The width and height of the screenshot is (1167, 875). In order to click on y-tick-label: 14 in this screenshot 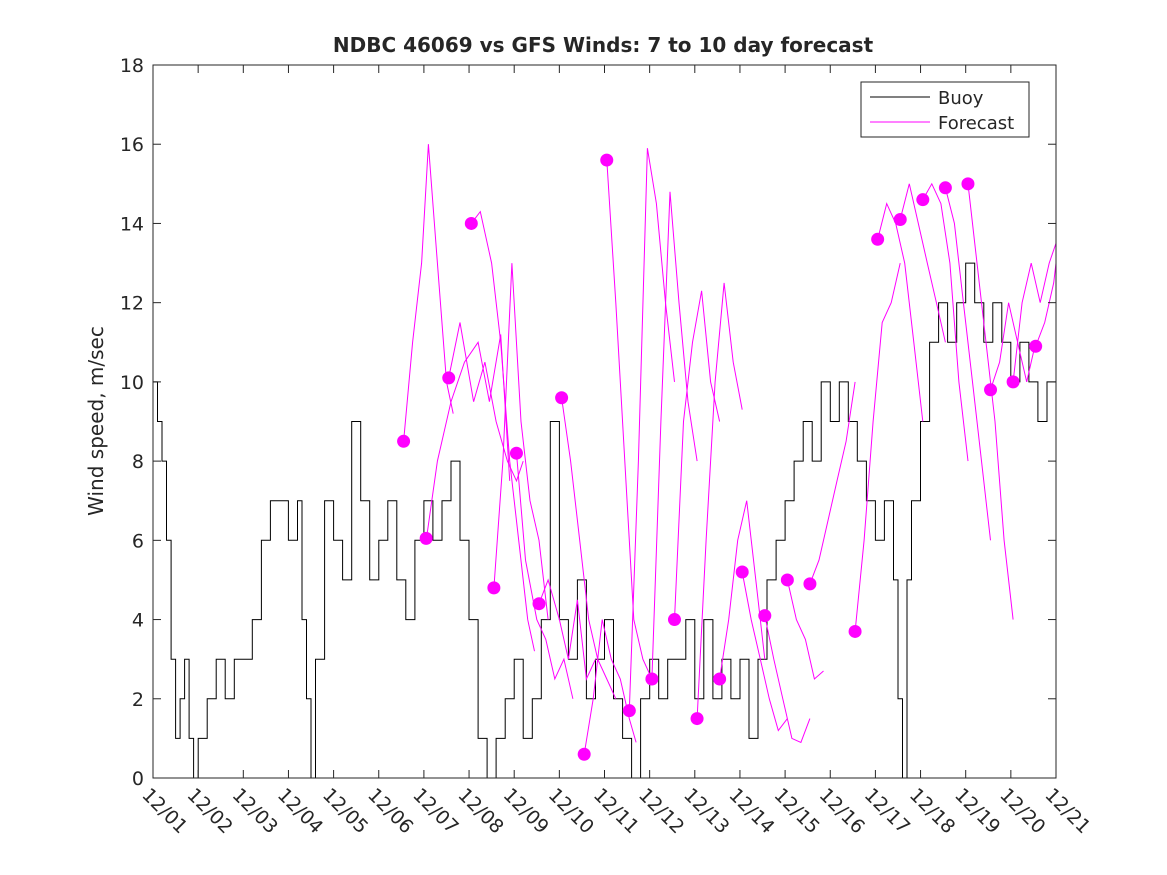, I will do `click(132, 224)`.